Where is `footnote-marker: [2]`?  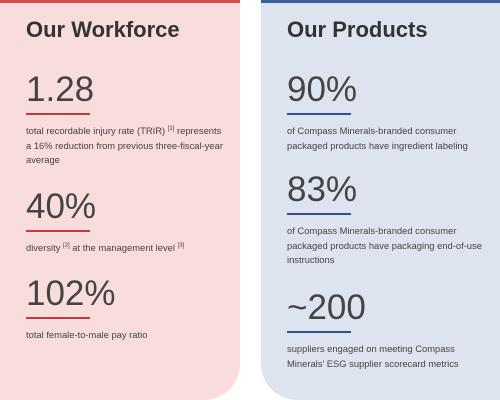 footnote-marker: [2] is located at coordinates (66, 245).